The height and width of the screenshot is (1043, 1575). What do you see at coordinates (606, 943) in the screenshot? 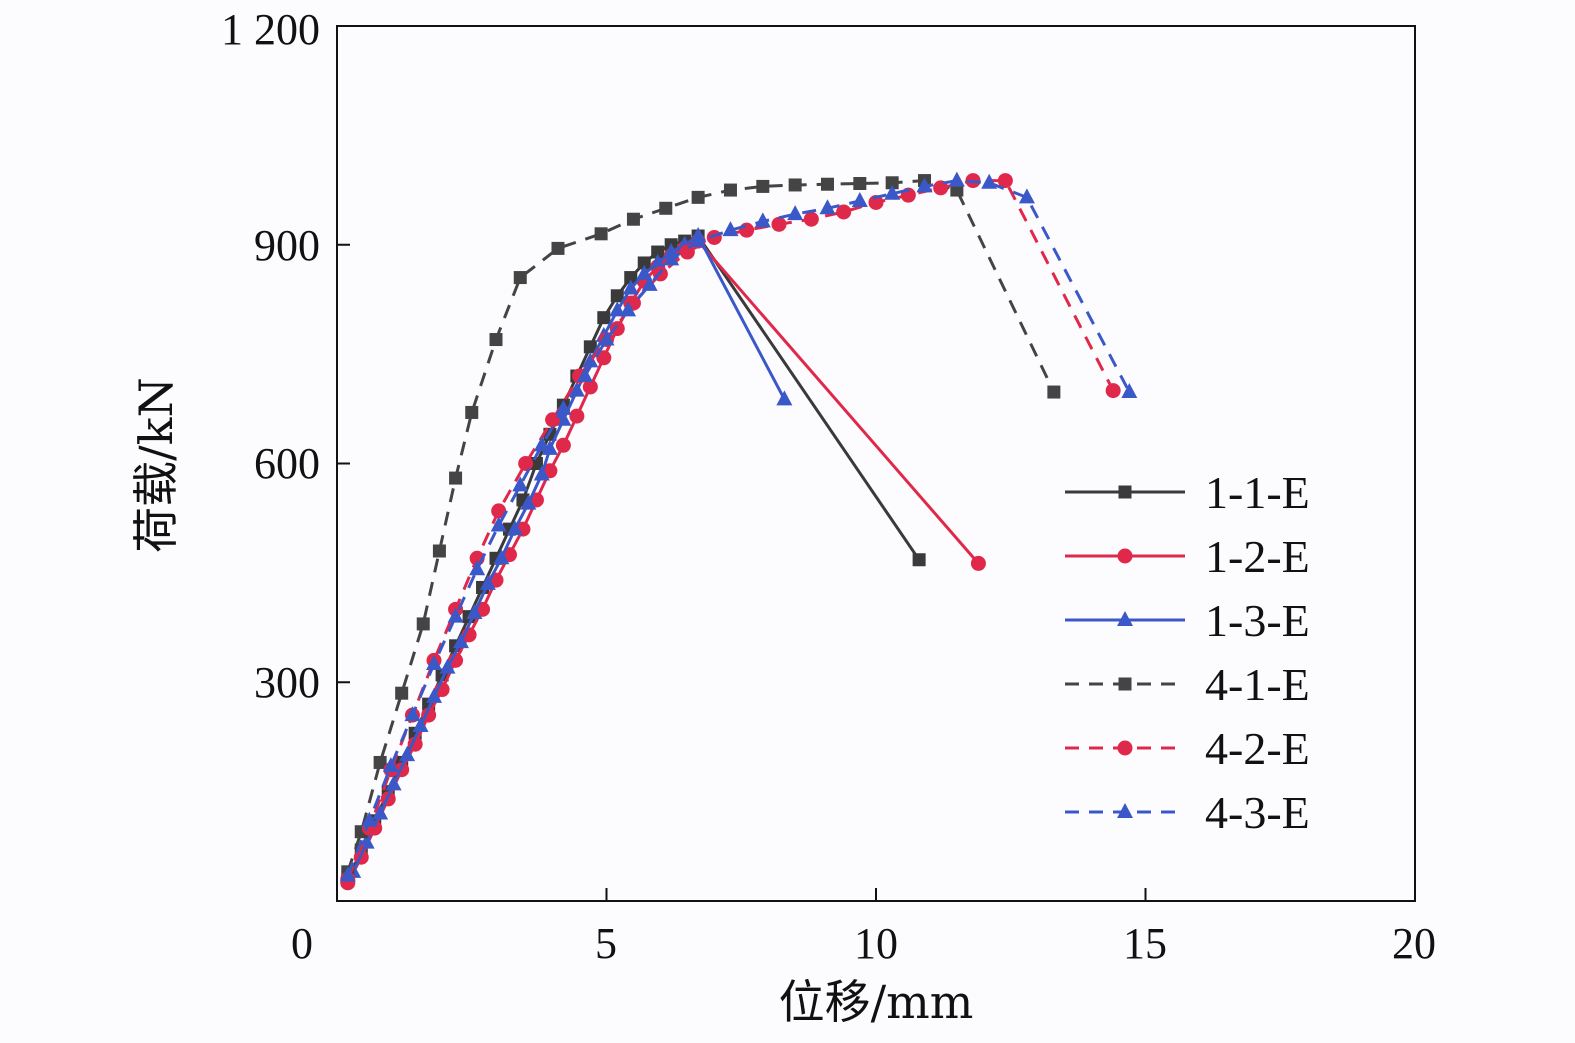
I see `x-tick-label: 5` at bounding box center [606, 943].